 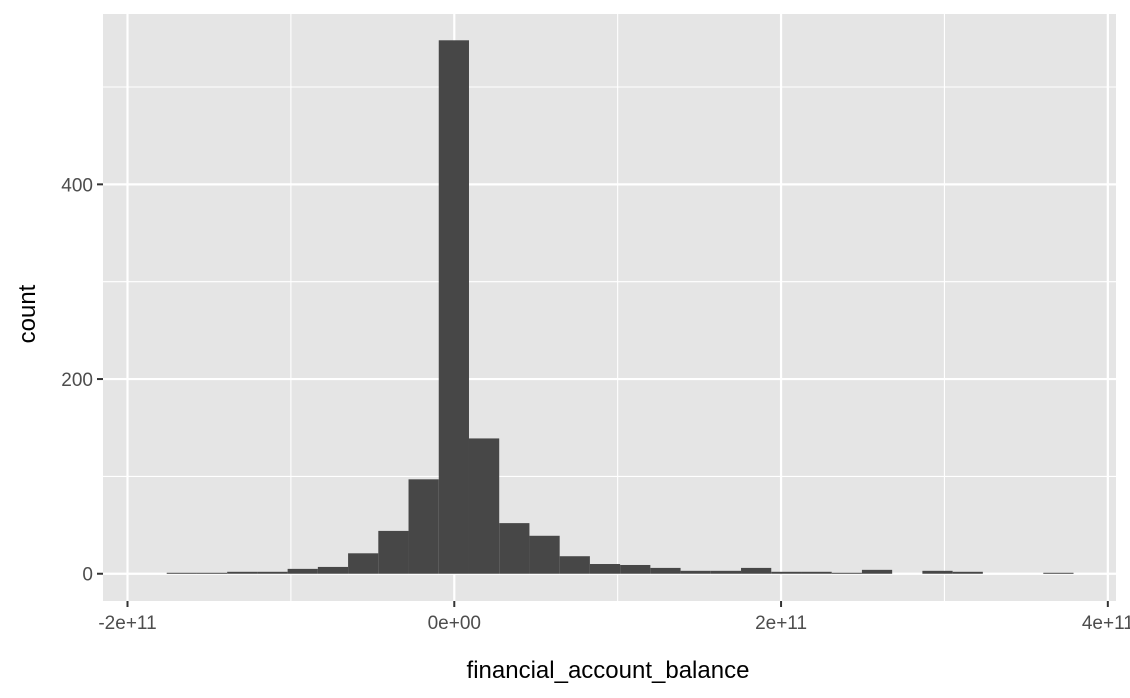 What do you see at coordinates (77, 380) in the screenshot?
I see `y-tick-label: 200` at bounding box center [77, 380].